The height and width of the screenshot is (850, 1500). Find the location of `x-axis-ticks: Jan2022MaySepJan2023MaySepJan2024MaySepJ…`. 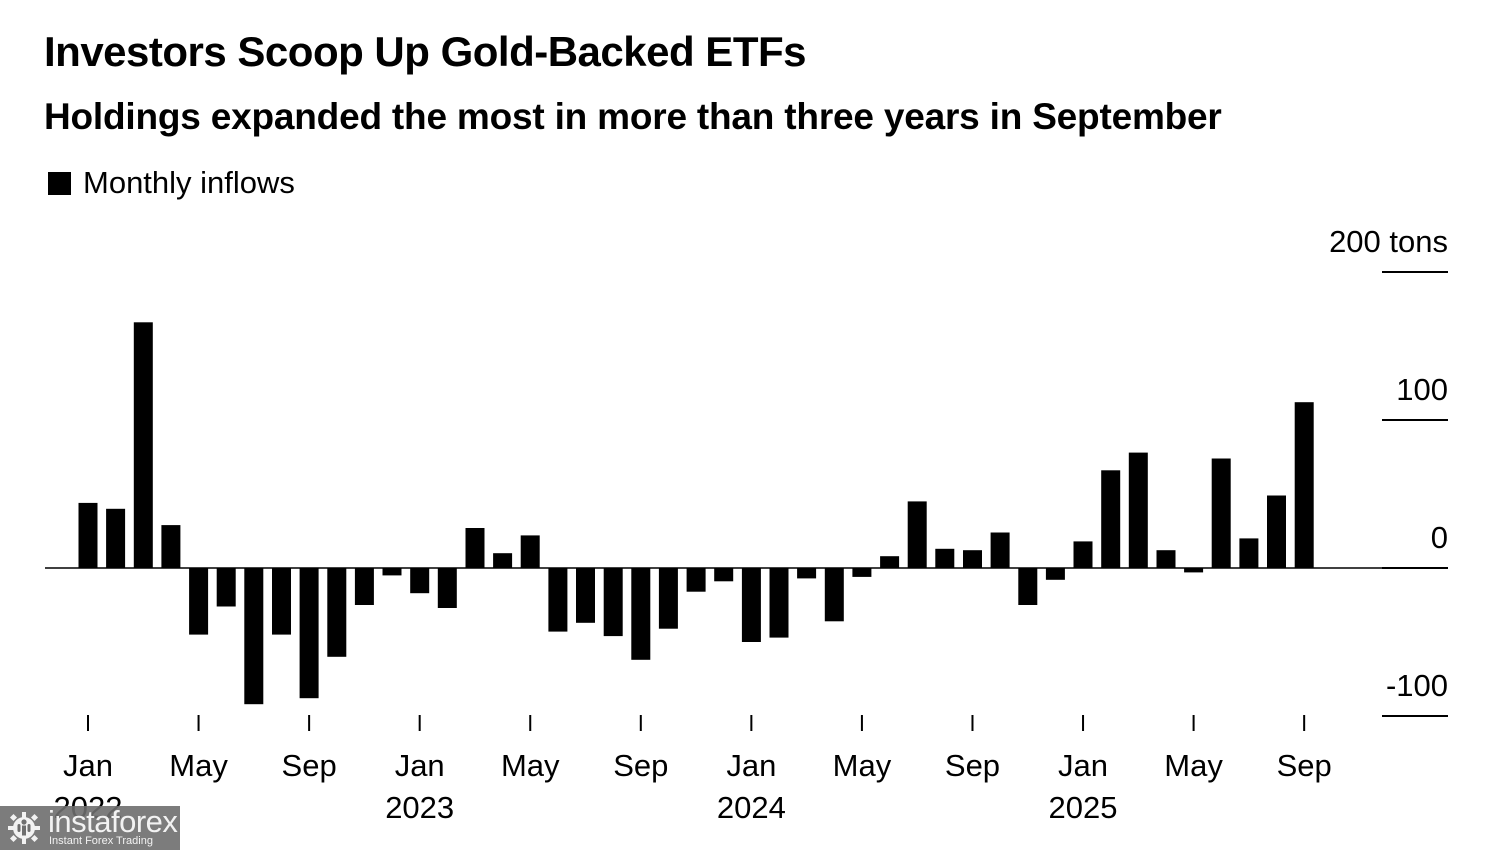

x-axis-ticks: Jan2022MaySepJan2023MaySepJan2024MaySepJ… is located at coordinates (693, 770).